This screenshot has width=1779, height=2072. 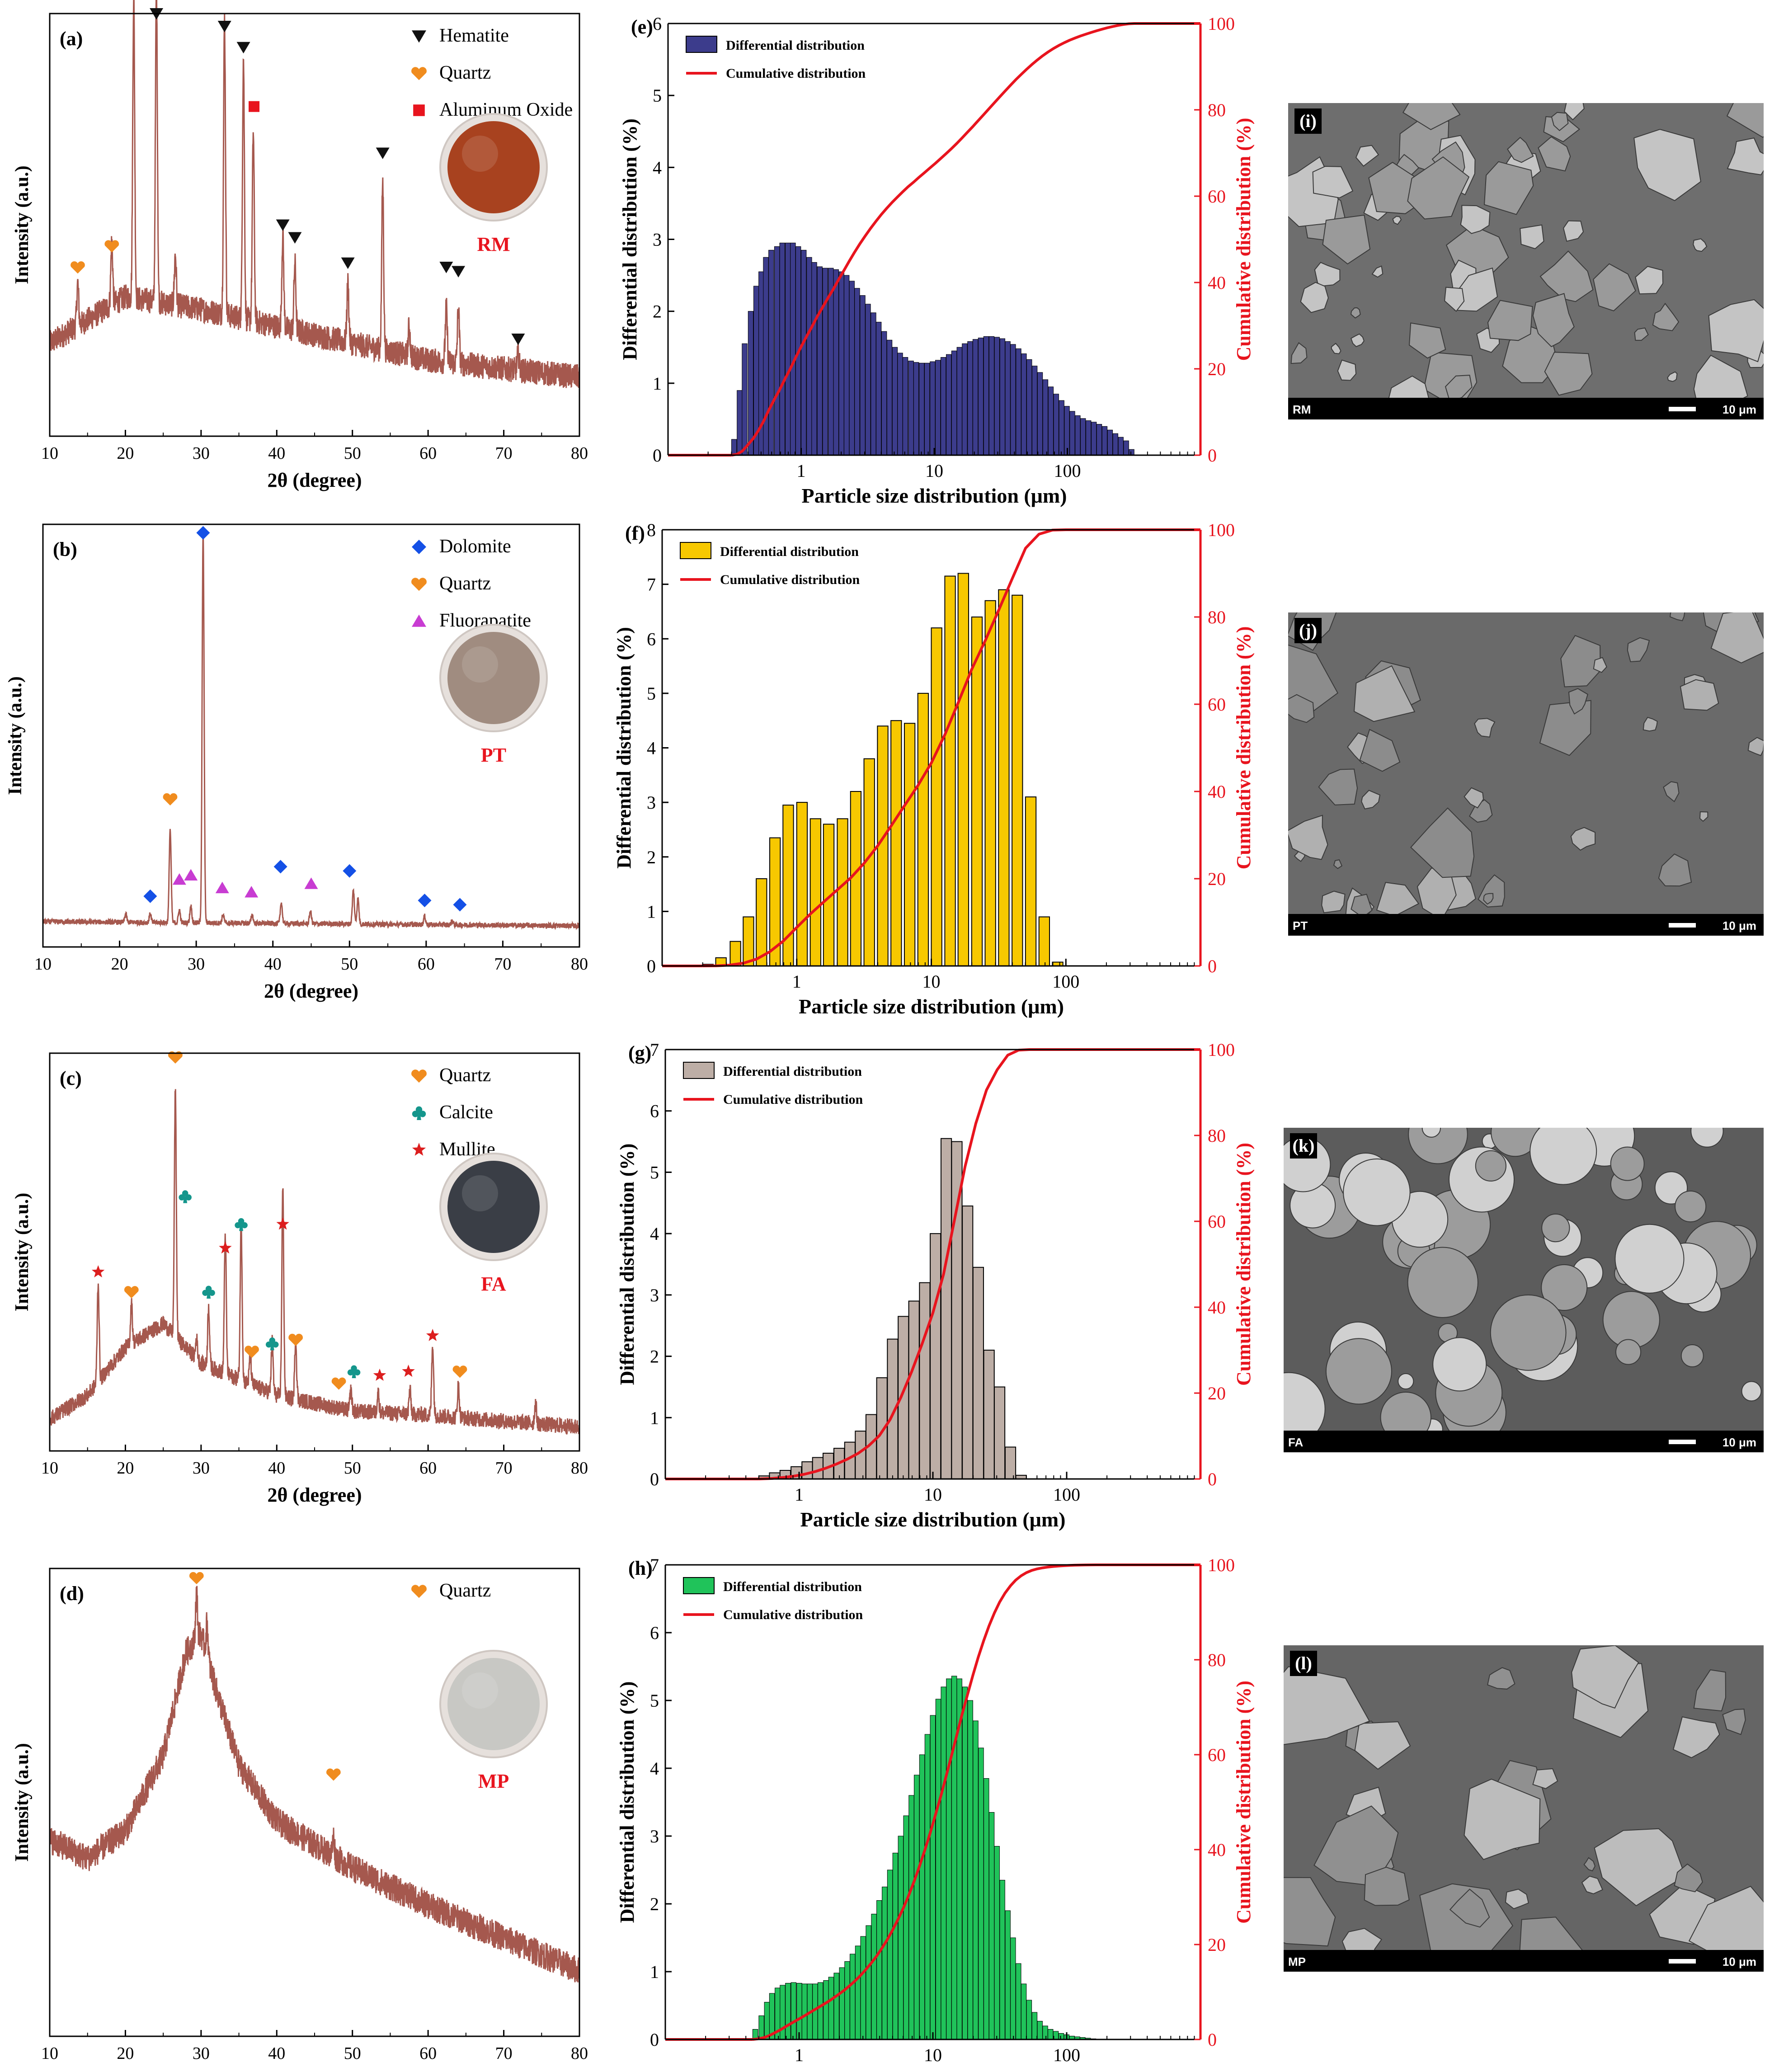 What do you see at coordinates (651, 530) in the screenshot?
I see `y-tick-label: 8` at bounding box center [651, 530].